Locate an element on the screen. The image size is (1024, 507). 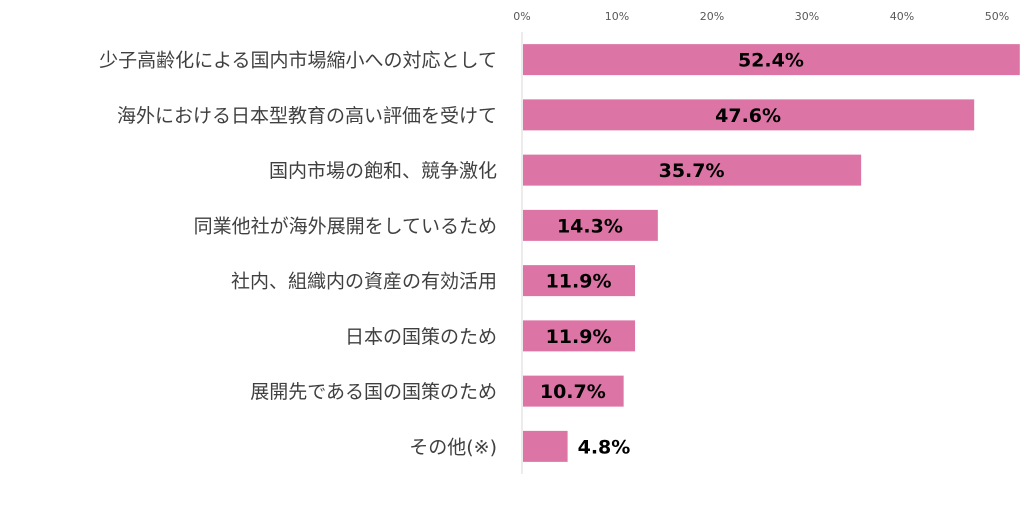
x-tick-label: 10% is located at coordinates (617, 16).